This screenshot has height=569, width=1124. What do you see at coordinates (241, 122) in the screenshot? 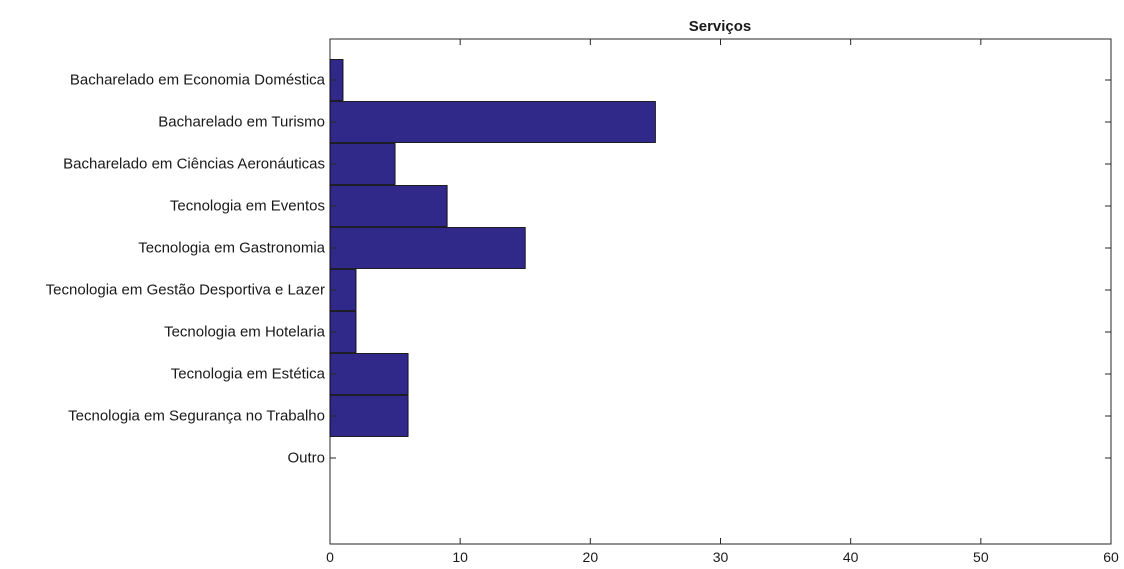
I see `category-label: Bacharelado em Turismo` at bounding box center [241, 122].